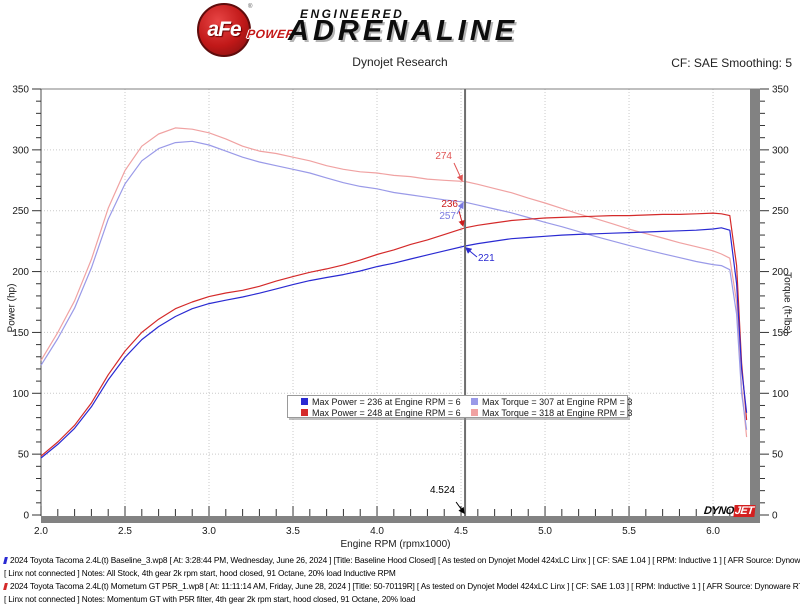 This screenshot has width=800, height=604. I want to click on chart-title: Dynojet Research, so click(400, 62).